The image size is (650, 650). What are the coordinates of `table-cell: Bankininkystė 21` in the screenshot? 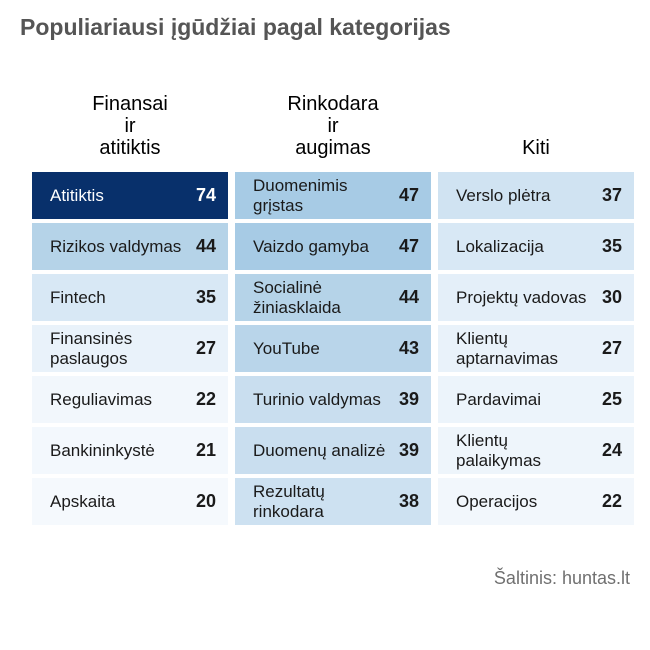 It's located at (130, 450).